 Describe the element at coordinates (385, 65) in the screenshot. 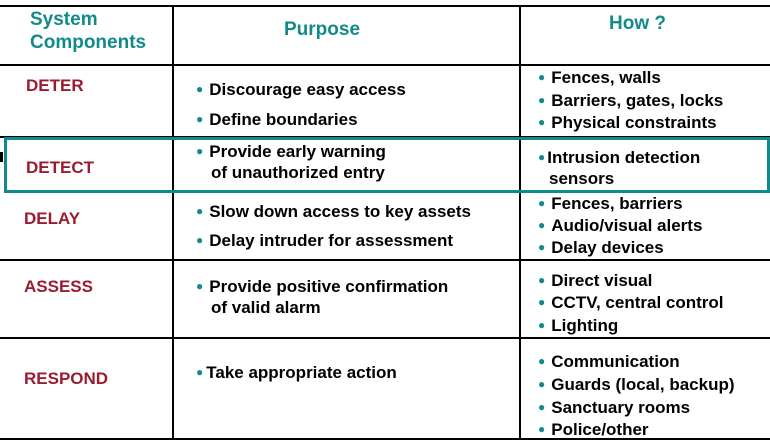

I see `header-bottom-border` at that location.